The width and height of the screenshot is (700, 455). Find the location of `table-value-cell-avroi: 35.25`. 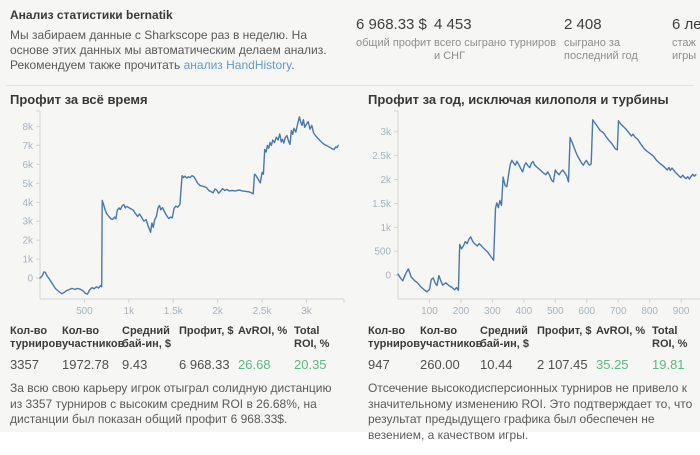

table-value-cell-avroi: 35.25 is located at coordinates (612, 364).